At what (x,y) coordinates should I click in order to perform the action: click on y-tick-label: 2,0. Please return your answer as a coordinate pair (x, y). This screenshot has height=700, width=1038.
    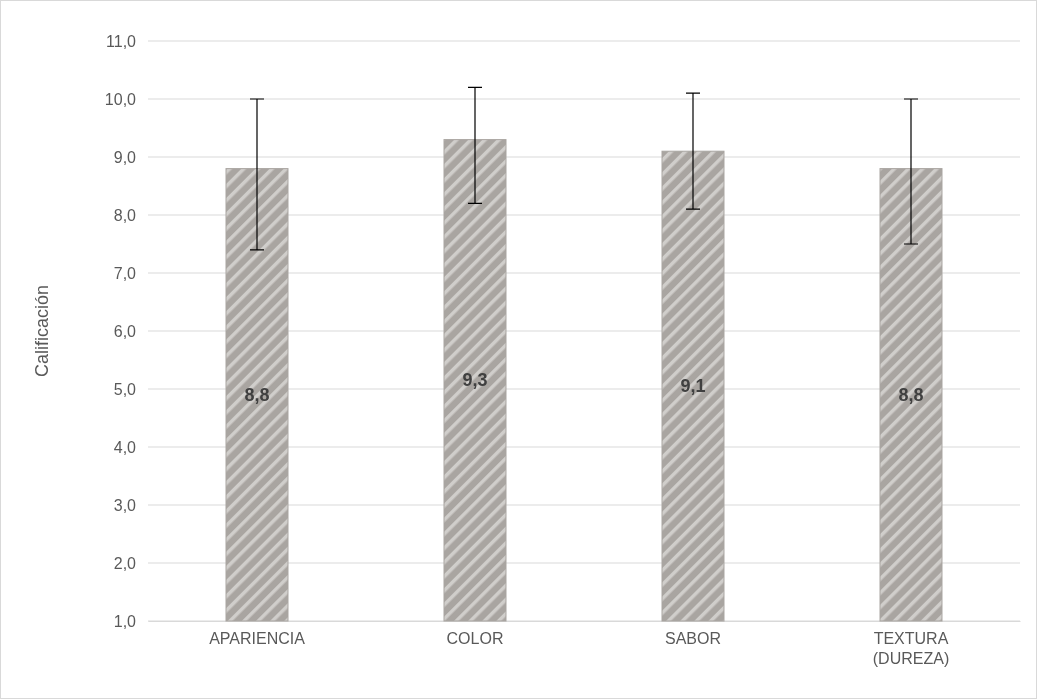
    Looking at the image, I should click on (125, 563).